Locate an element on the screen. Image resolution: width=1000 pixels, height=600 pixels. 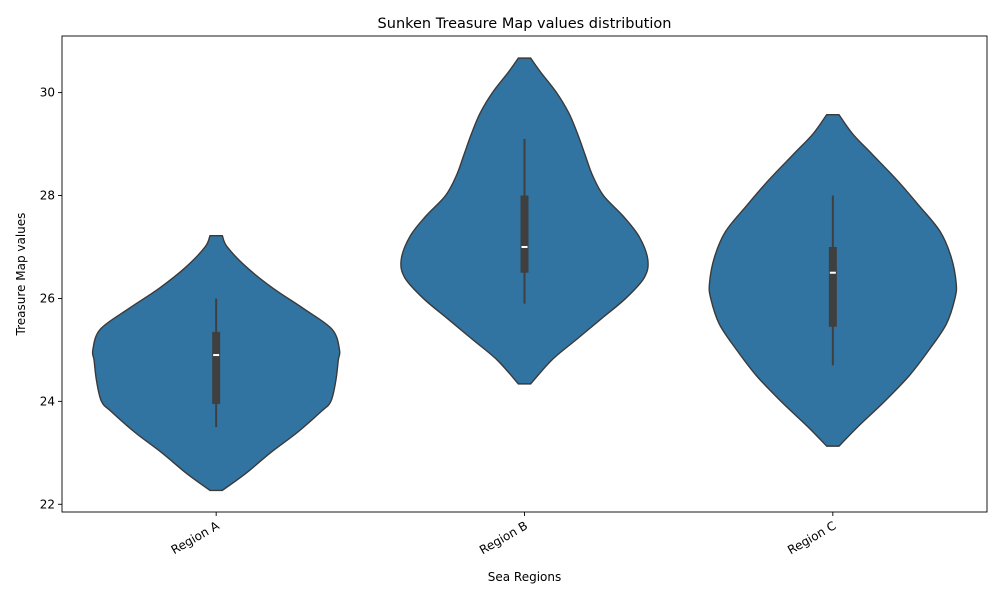
y-axis: 22 24 26 28 30 is located at coordinates (51, 298).